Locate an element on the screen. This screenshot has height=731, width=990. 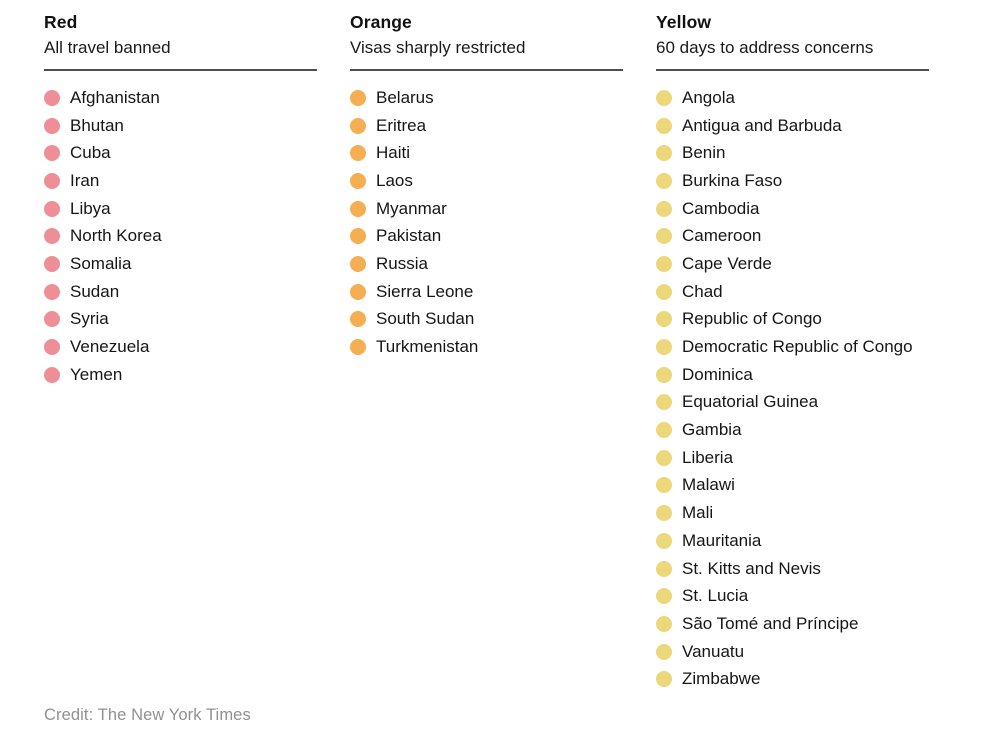
country-item: Vanuatu is located at coordinates (792, 652).